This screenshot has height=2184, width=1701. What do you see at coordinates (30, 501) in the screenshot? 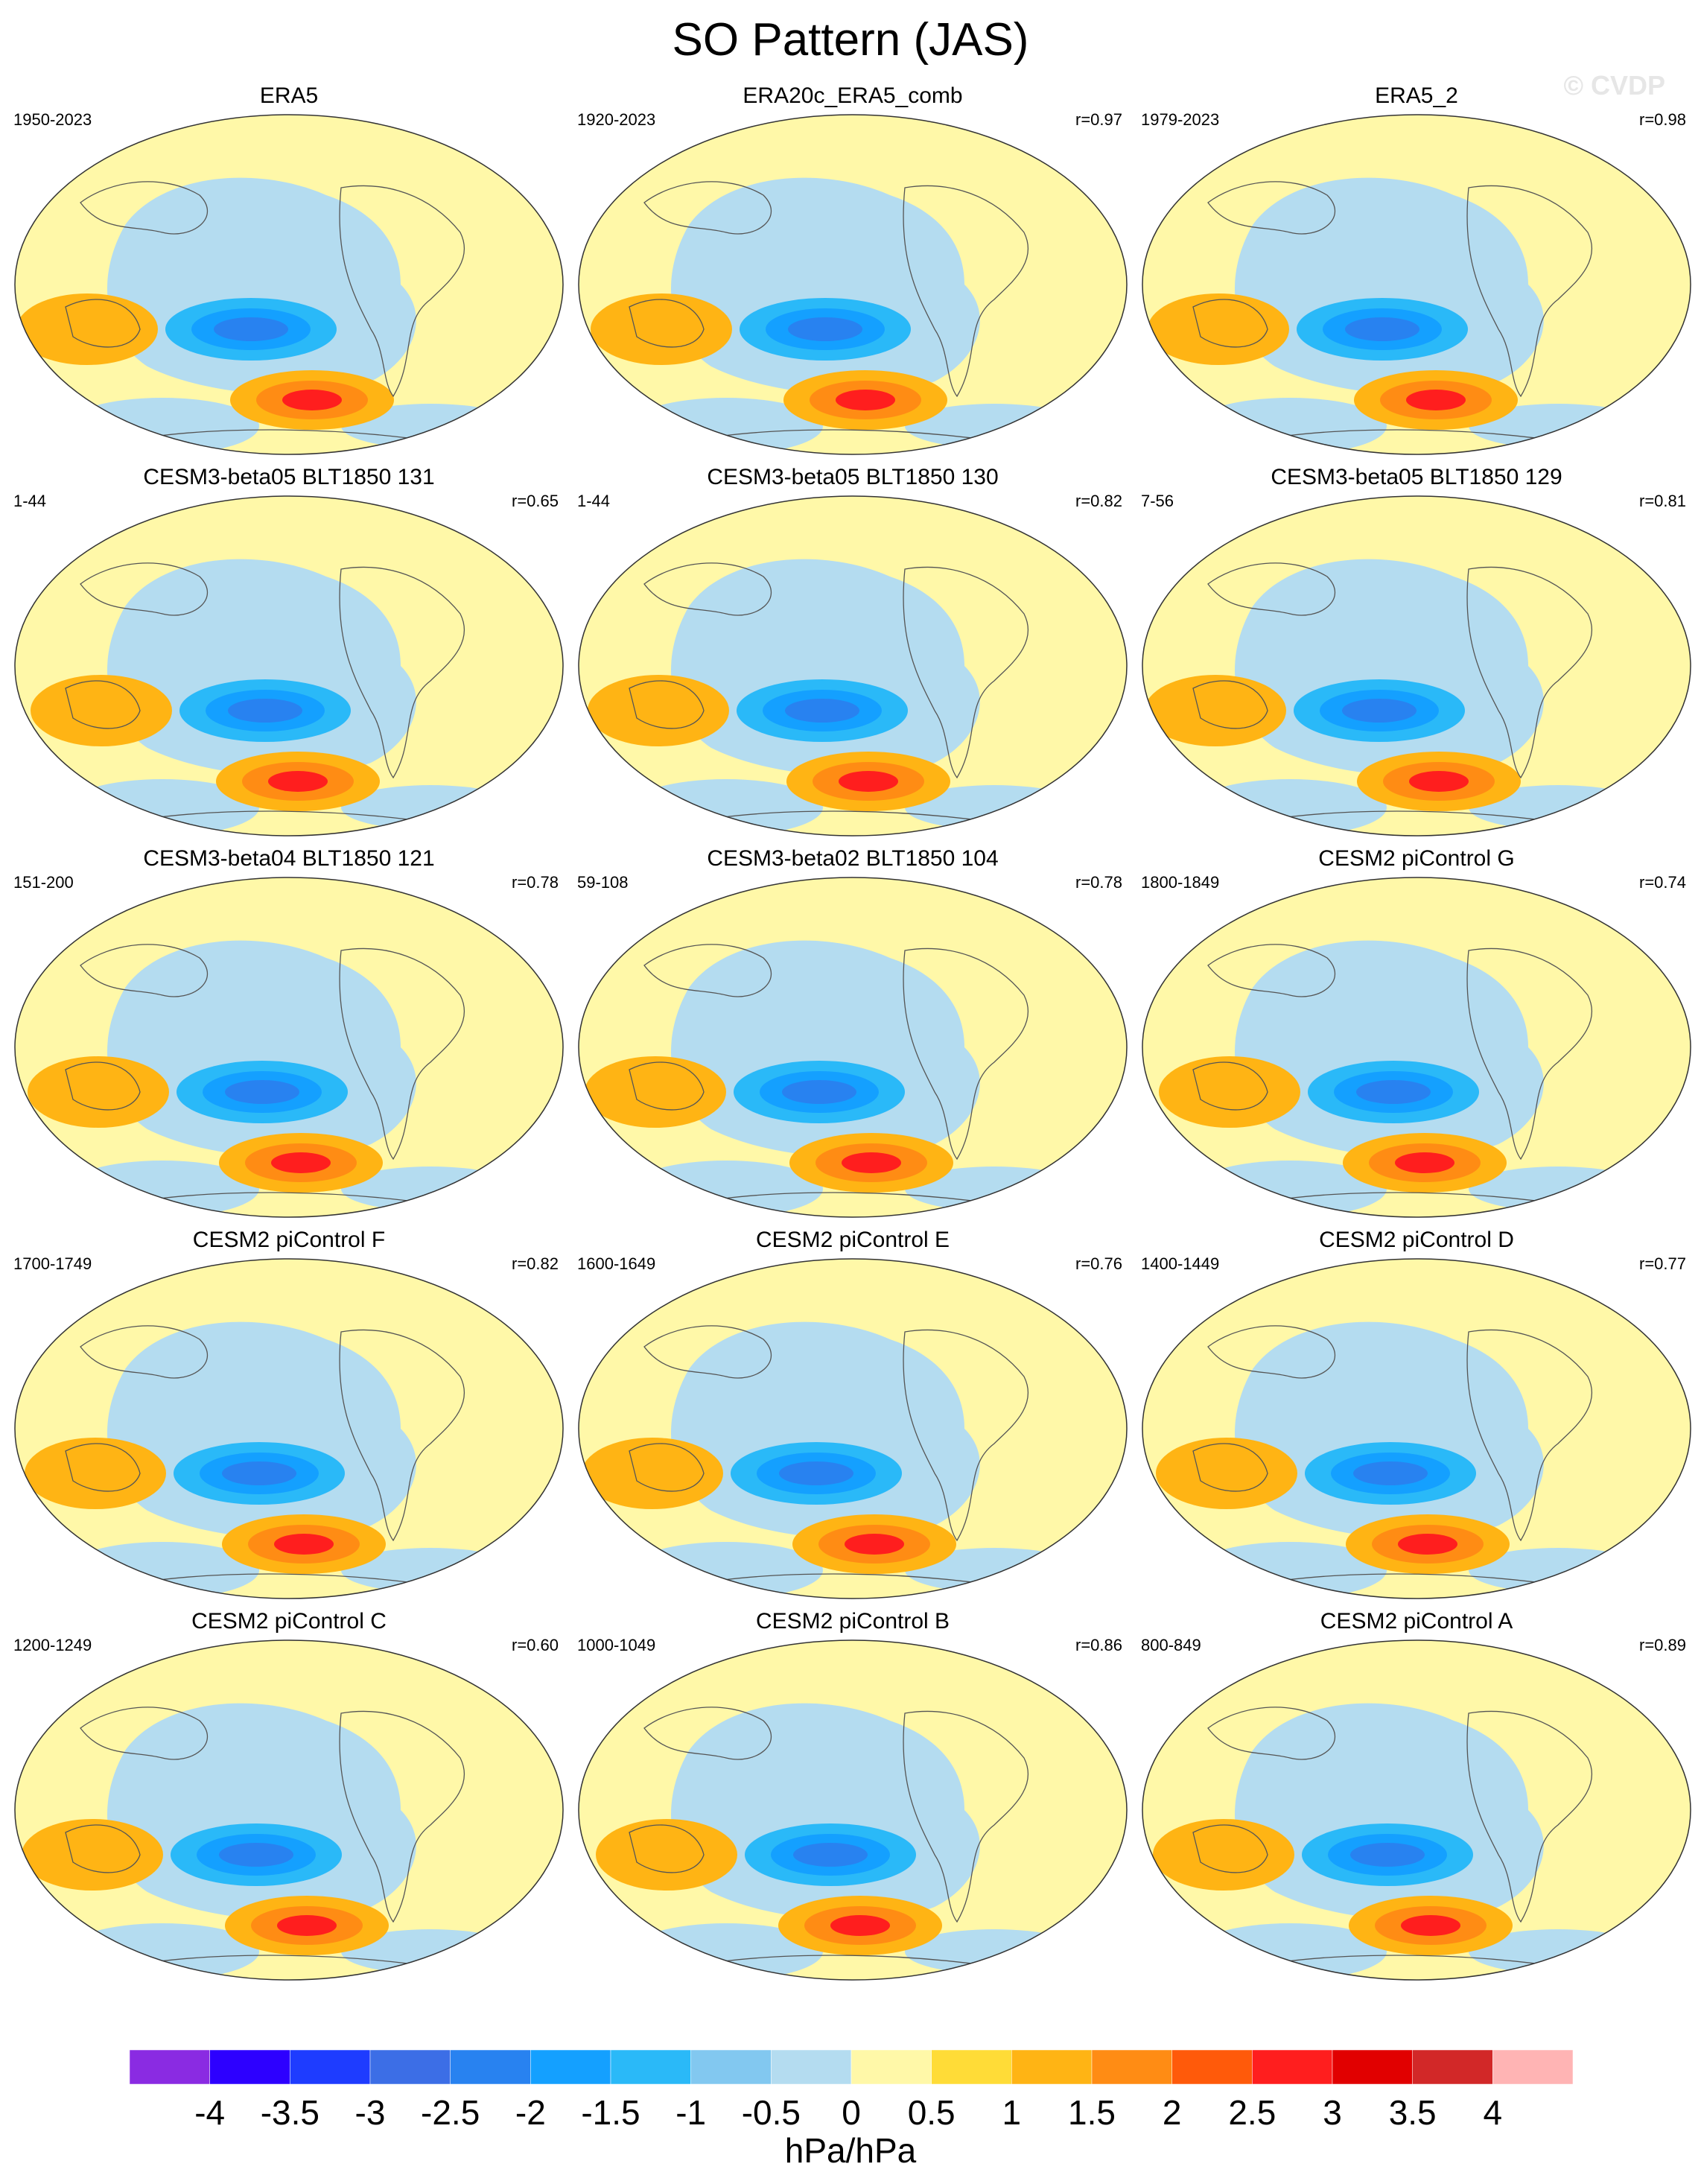
I see `panel-years: 1-44` at bounding box center [30, 501].